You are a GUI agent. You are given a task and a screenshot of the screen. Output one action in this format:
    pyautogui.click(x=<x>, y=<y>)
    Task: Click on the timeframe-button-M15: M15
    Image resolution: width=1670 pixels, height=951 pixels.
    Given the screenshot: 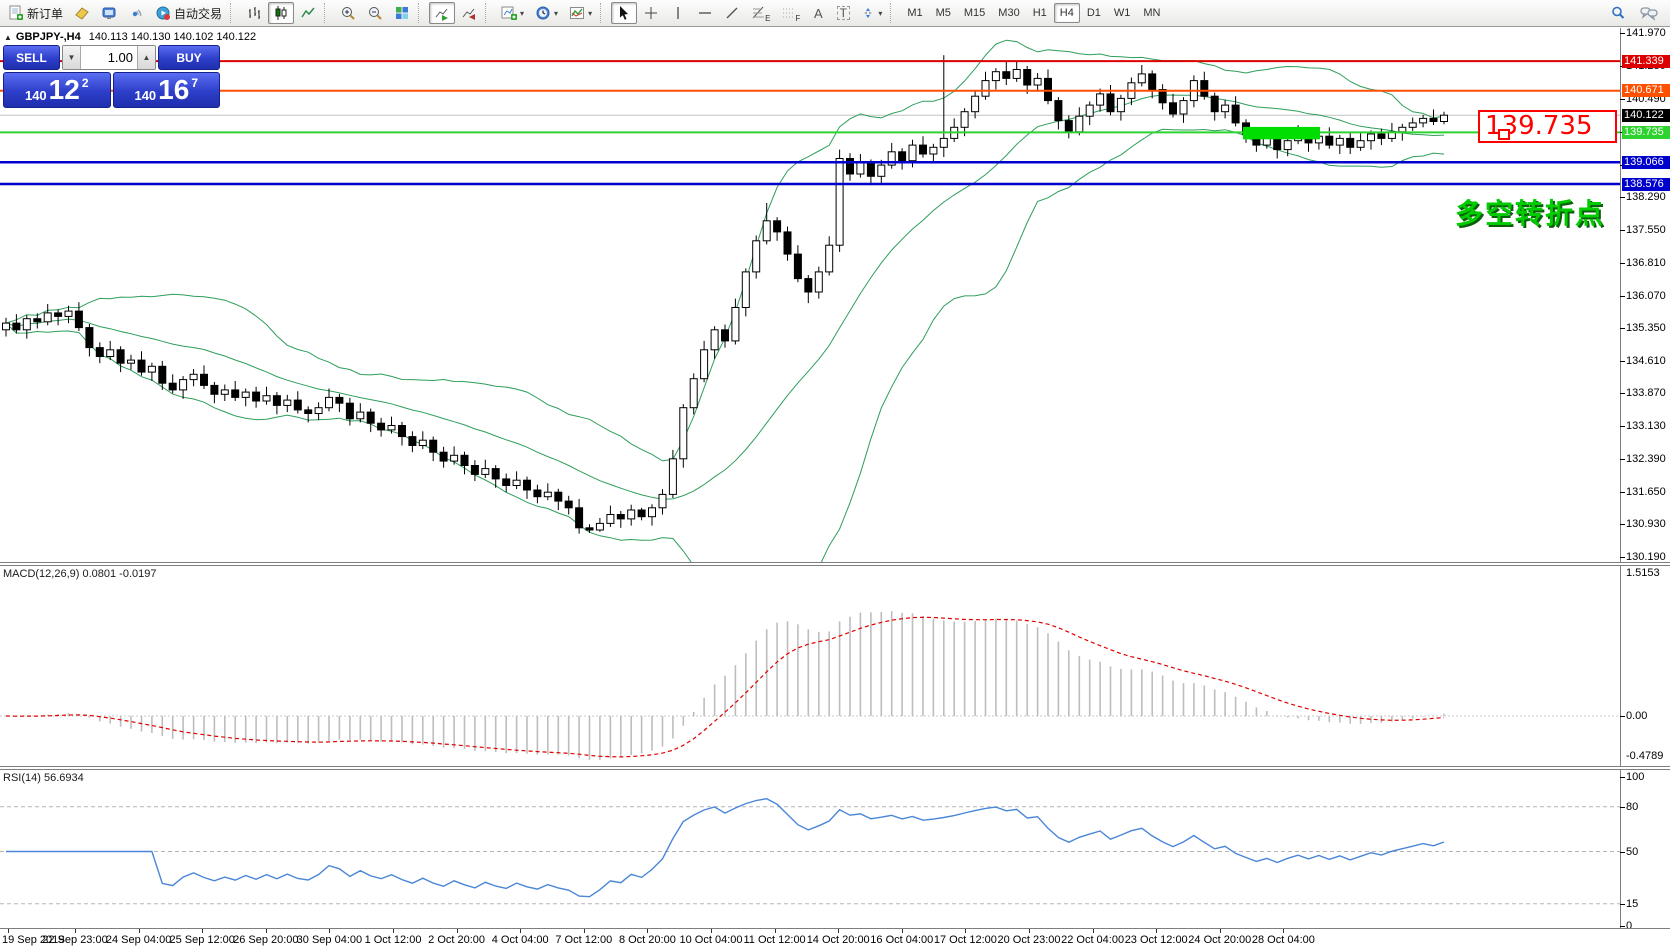 What is the action you would take?
    pyautogui.click(x=974, y=13)
    